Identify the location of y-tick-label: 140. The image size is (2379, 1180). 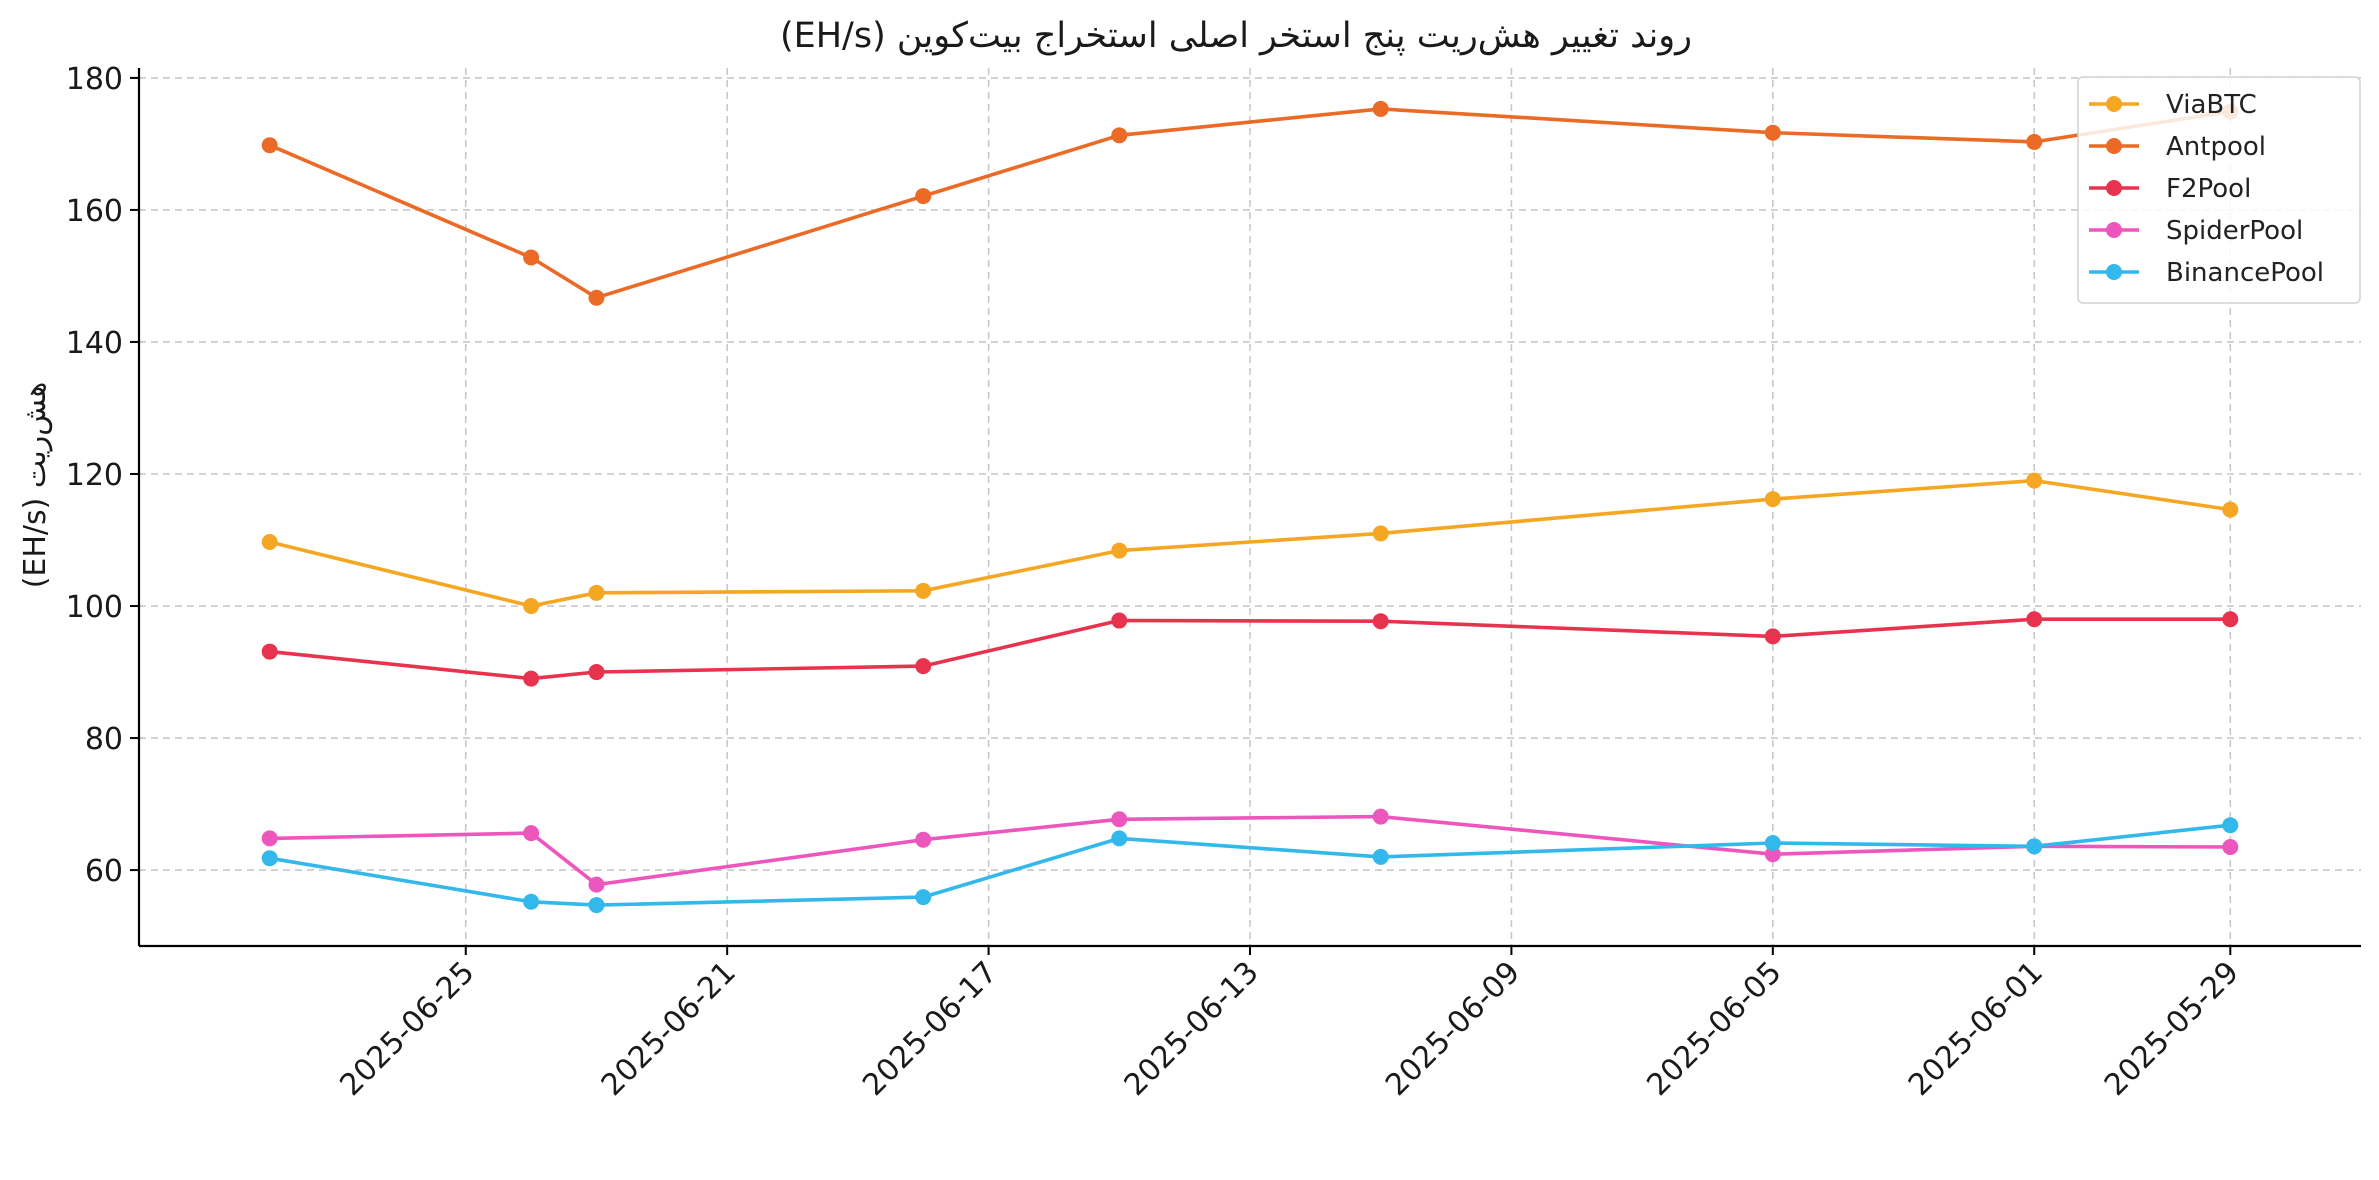
(94, 343).